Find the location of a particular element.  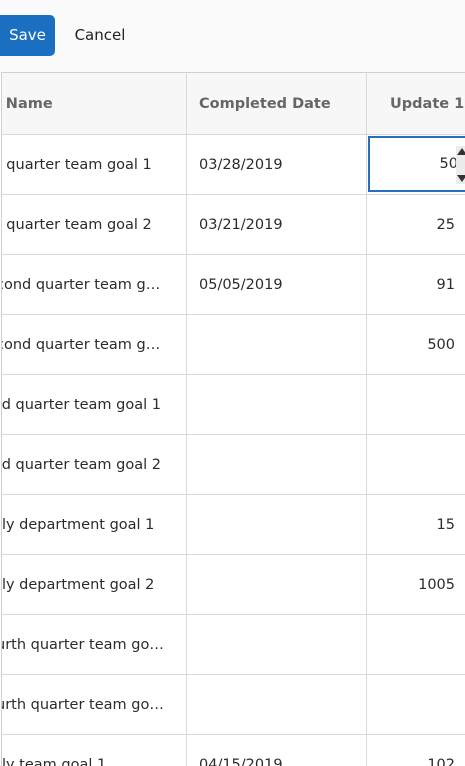

table-row: rly department goal 1 15 is located at coordinates (233, 524).